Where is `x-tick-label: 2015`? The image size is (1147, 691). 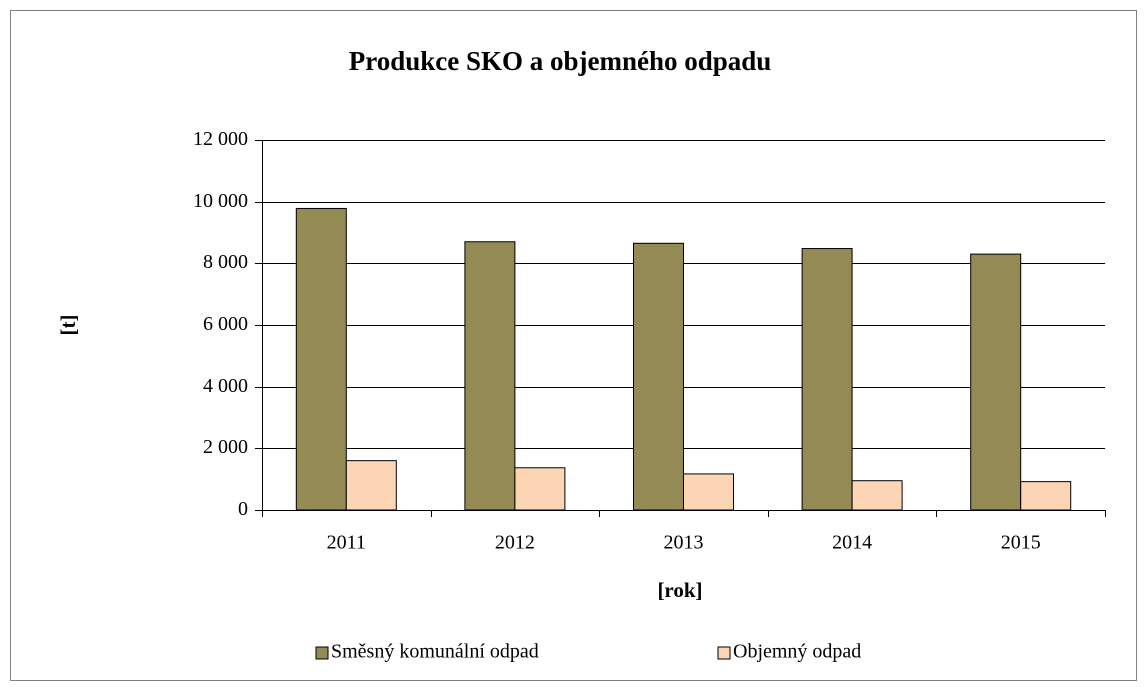
x-tick-label: 2015 is located at coordinates (1021, 543).